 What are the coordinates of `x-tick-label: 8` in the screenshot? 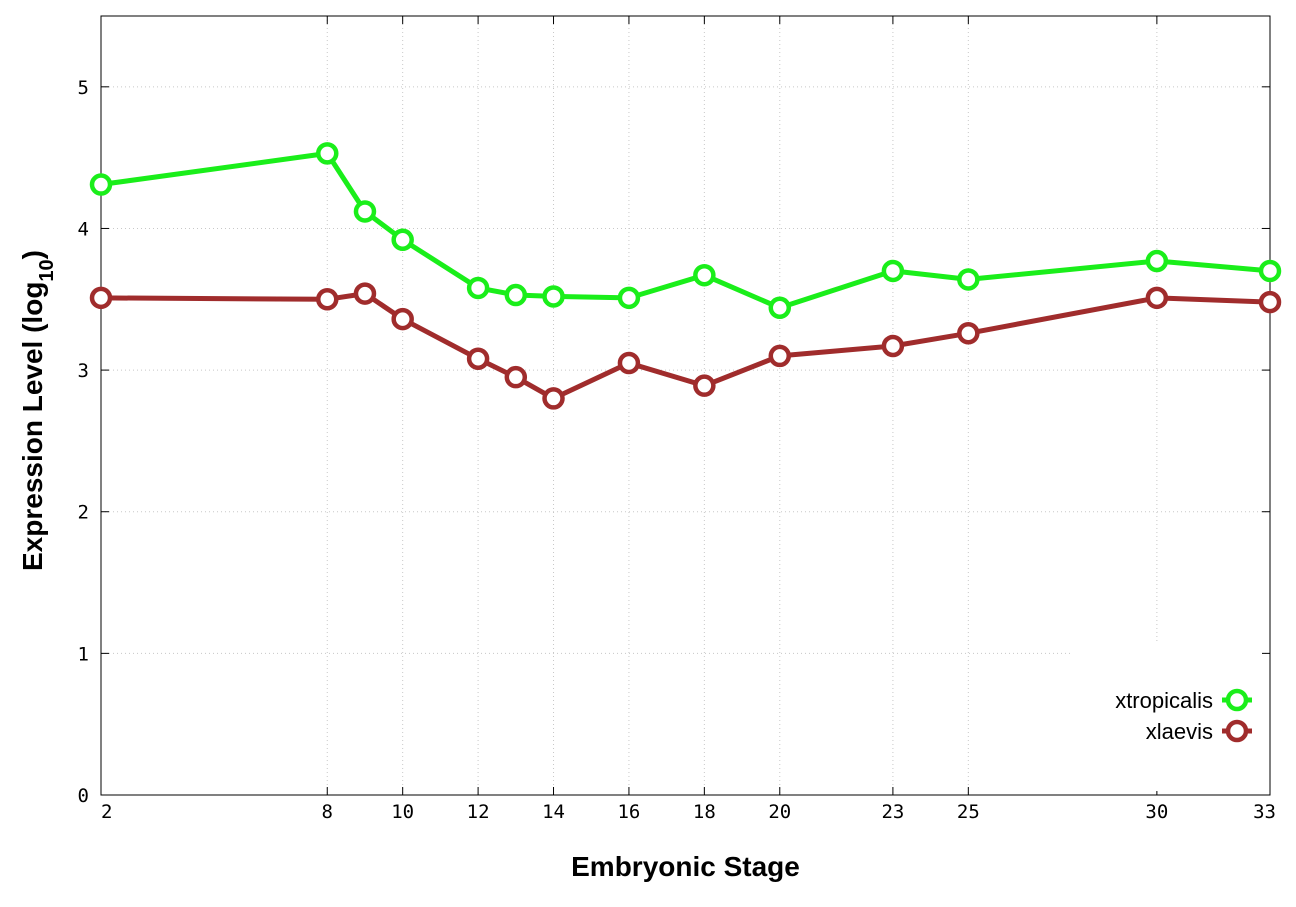 It's located at (327, 812).